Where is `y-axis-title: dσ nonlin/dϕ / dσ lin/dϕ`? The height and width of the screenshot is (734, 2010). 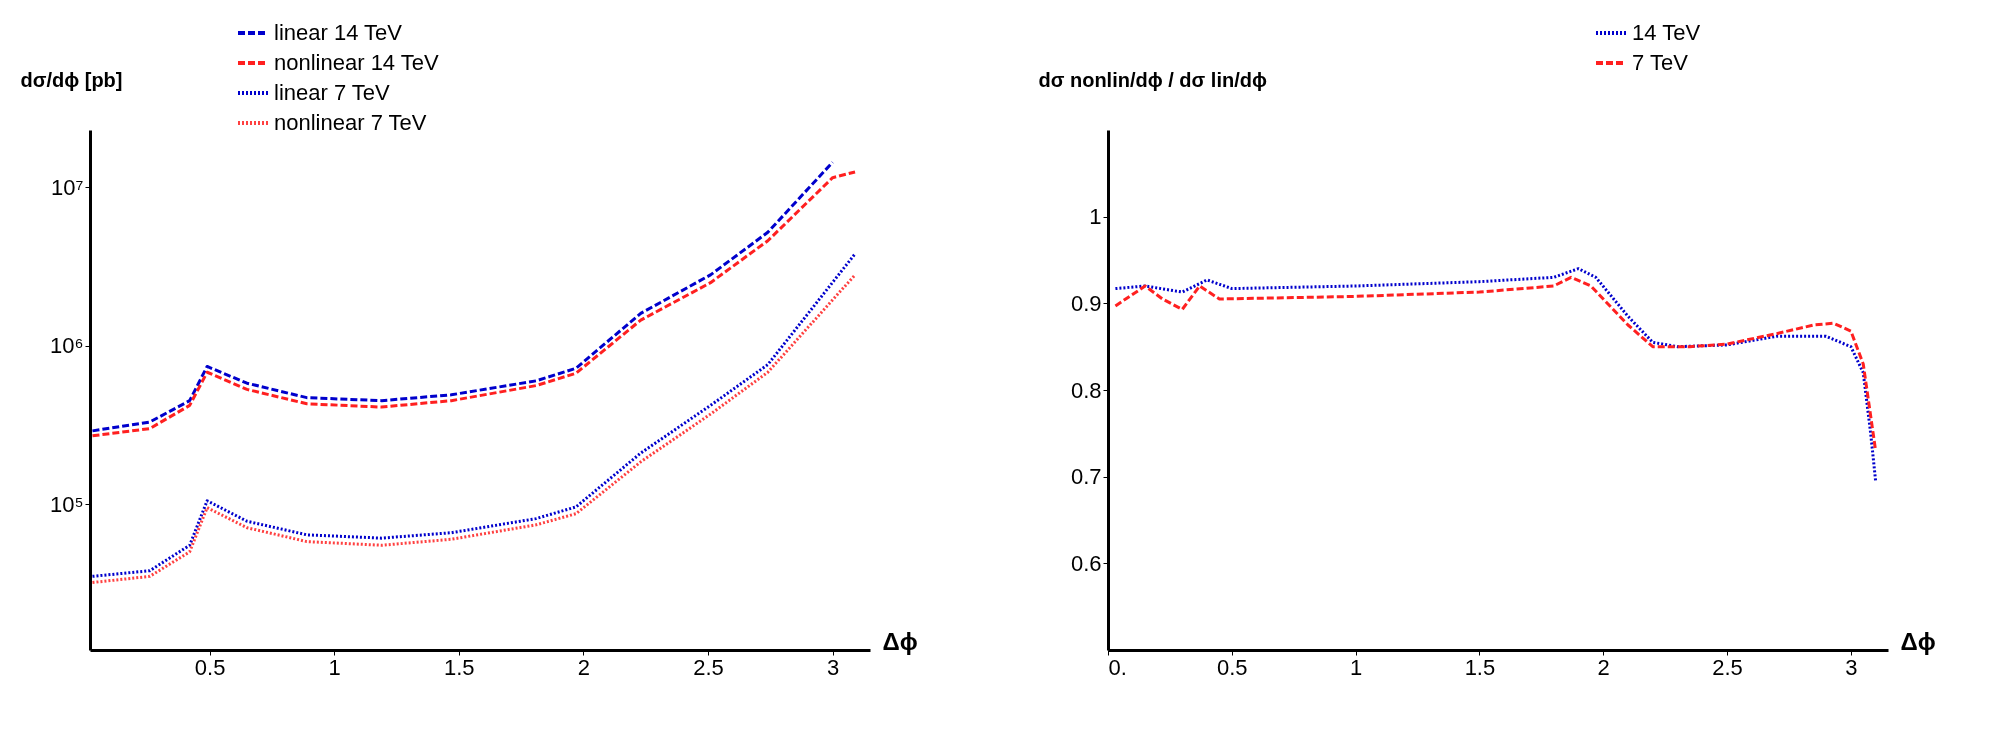 y-axis-title: dσ nonlin/dϕ / dσ lin/dϕ is located at coordinates (1152, 79).